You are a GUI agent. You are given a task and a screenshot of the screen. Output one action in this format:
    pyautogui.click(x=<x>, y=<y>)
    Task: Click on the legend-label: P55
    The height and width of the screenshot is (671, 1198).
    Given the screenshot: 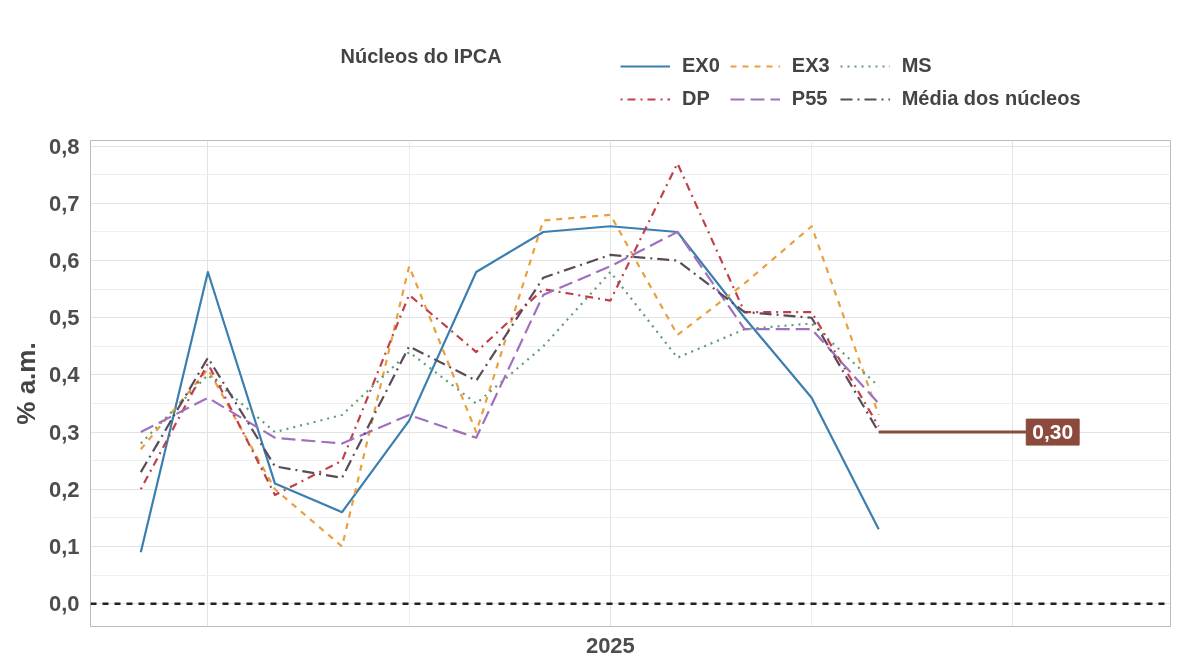 What is the action you would take?
    pyautogui.click(x=809, y=98)
    